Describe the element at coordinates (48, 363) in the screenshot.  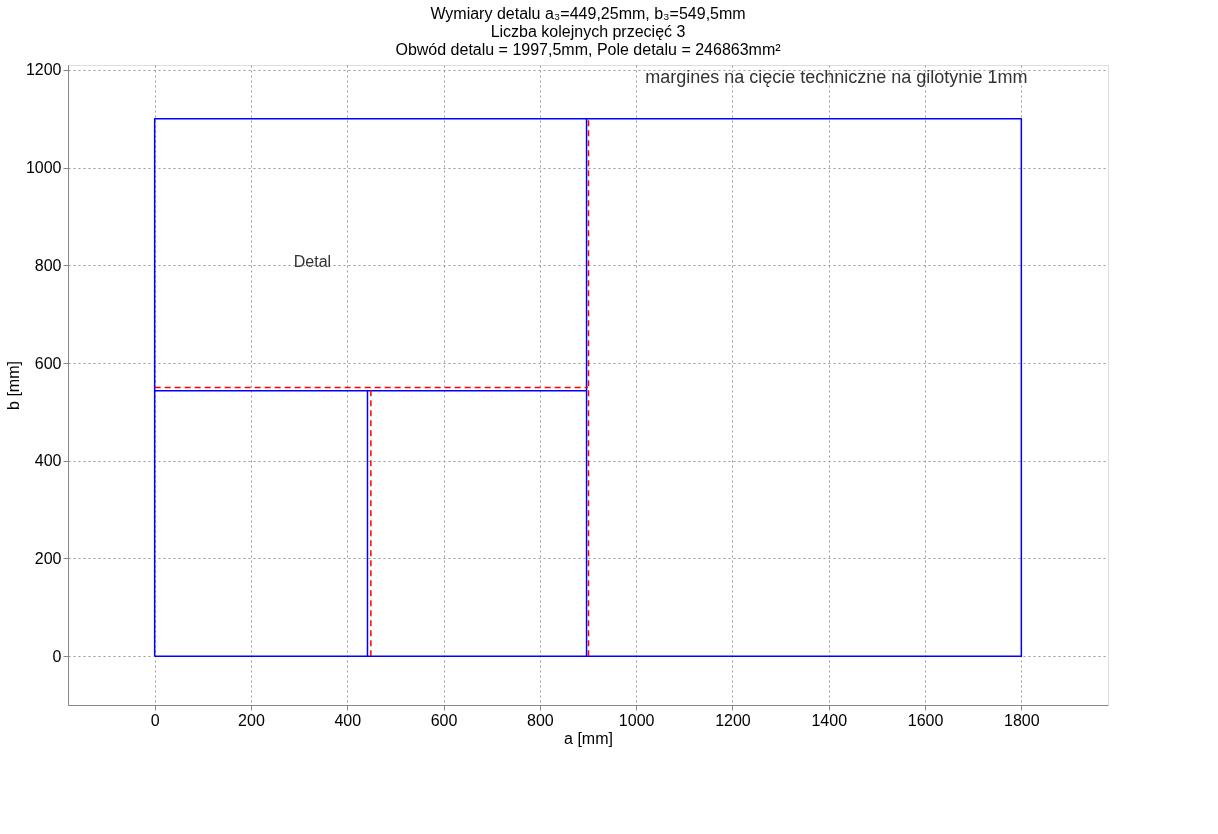
I see `y-tick-label: 600` at that location.